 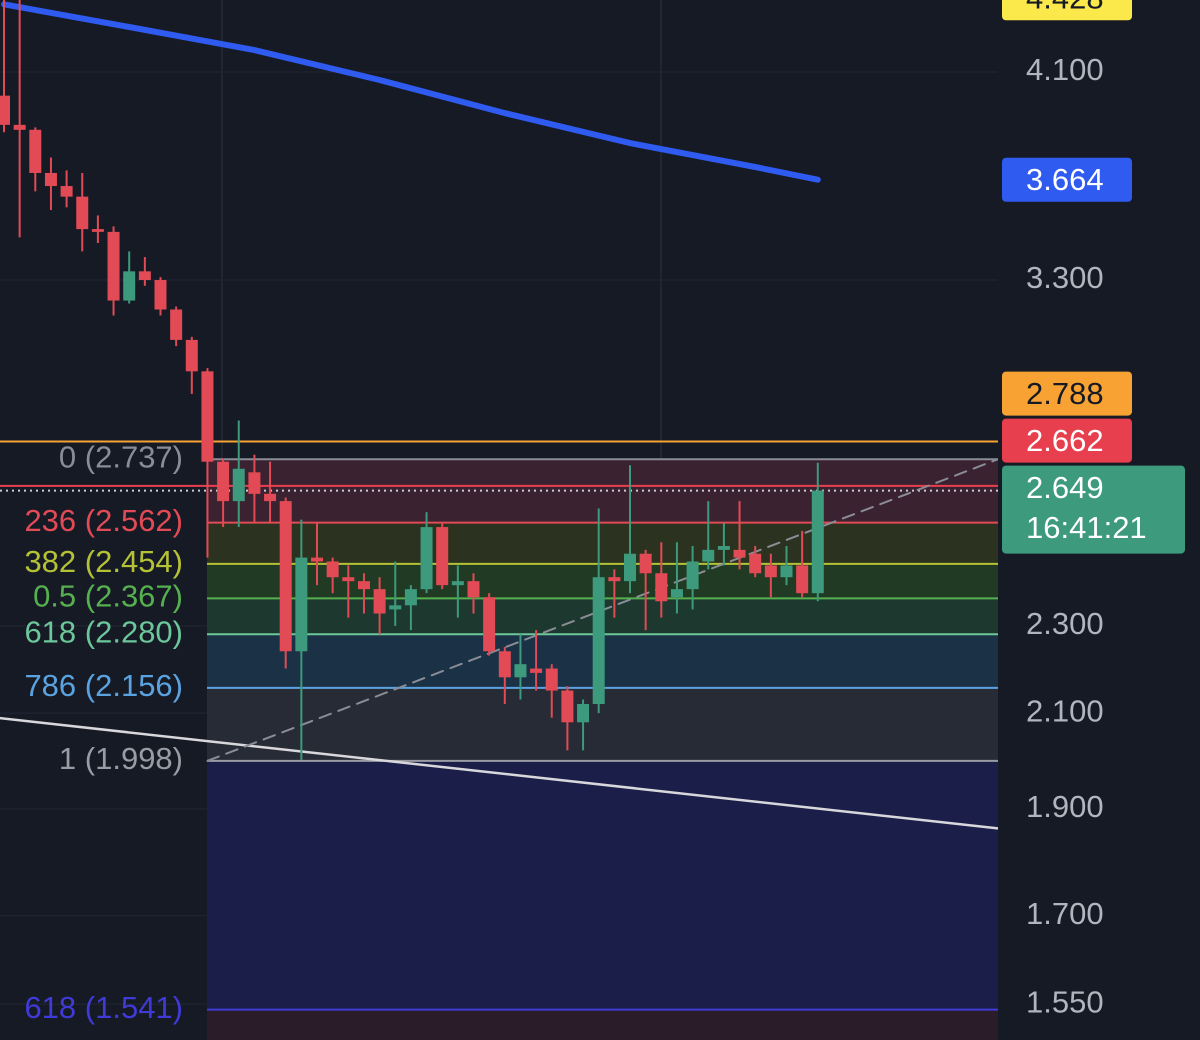 What do you see at coordinates (103, 631) in the screenshot?
I see `fib-label: 618 (2.280)` at bounding box center [103, 631].